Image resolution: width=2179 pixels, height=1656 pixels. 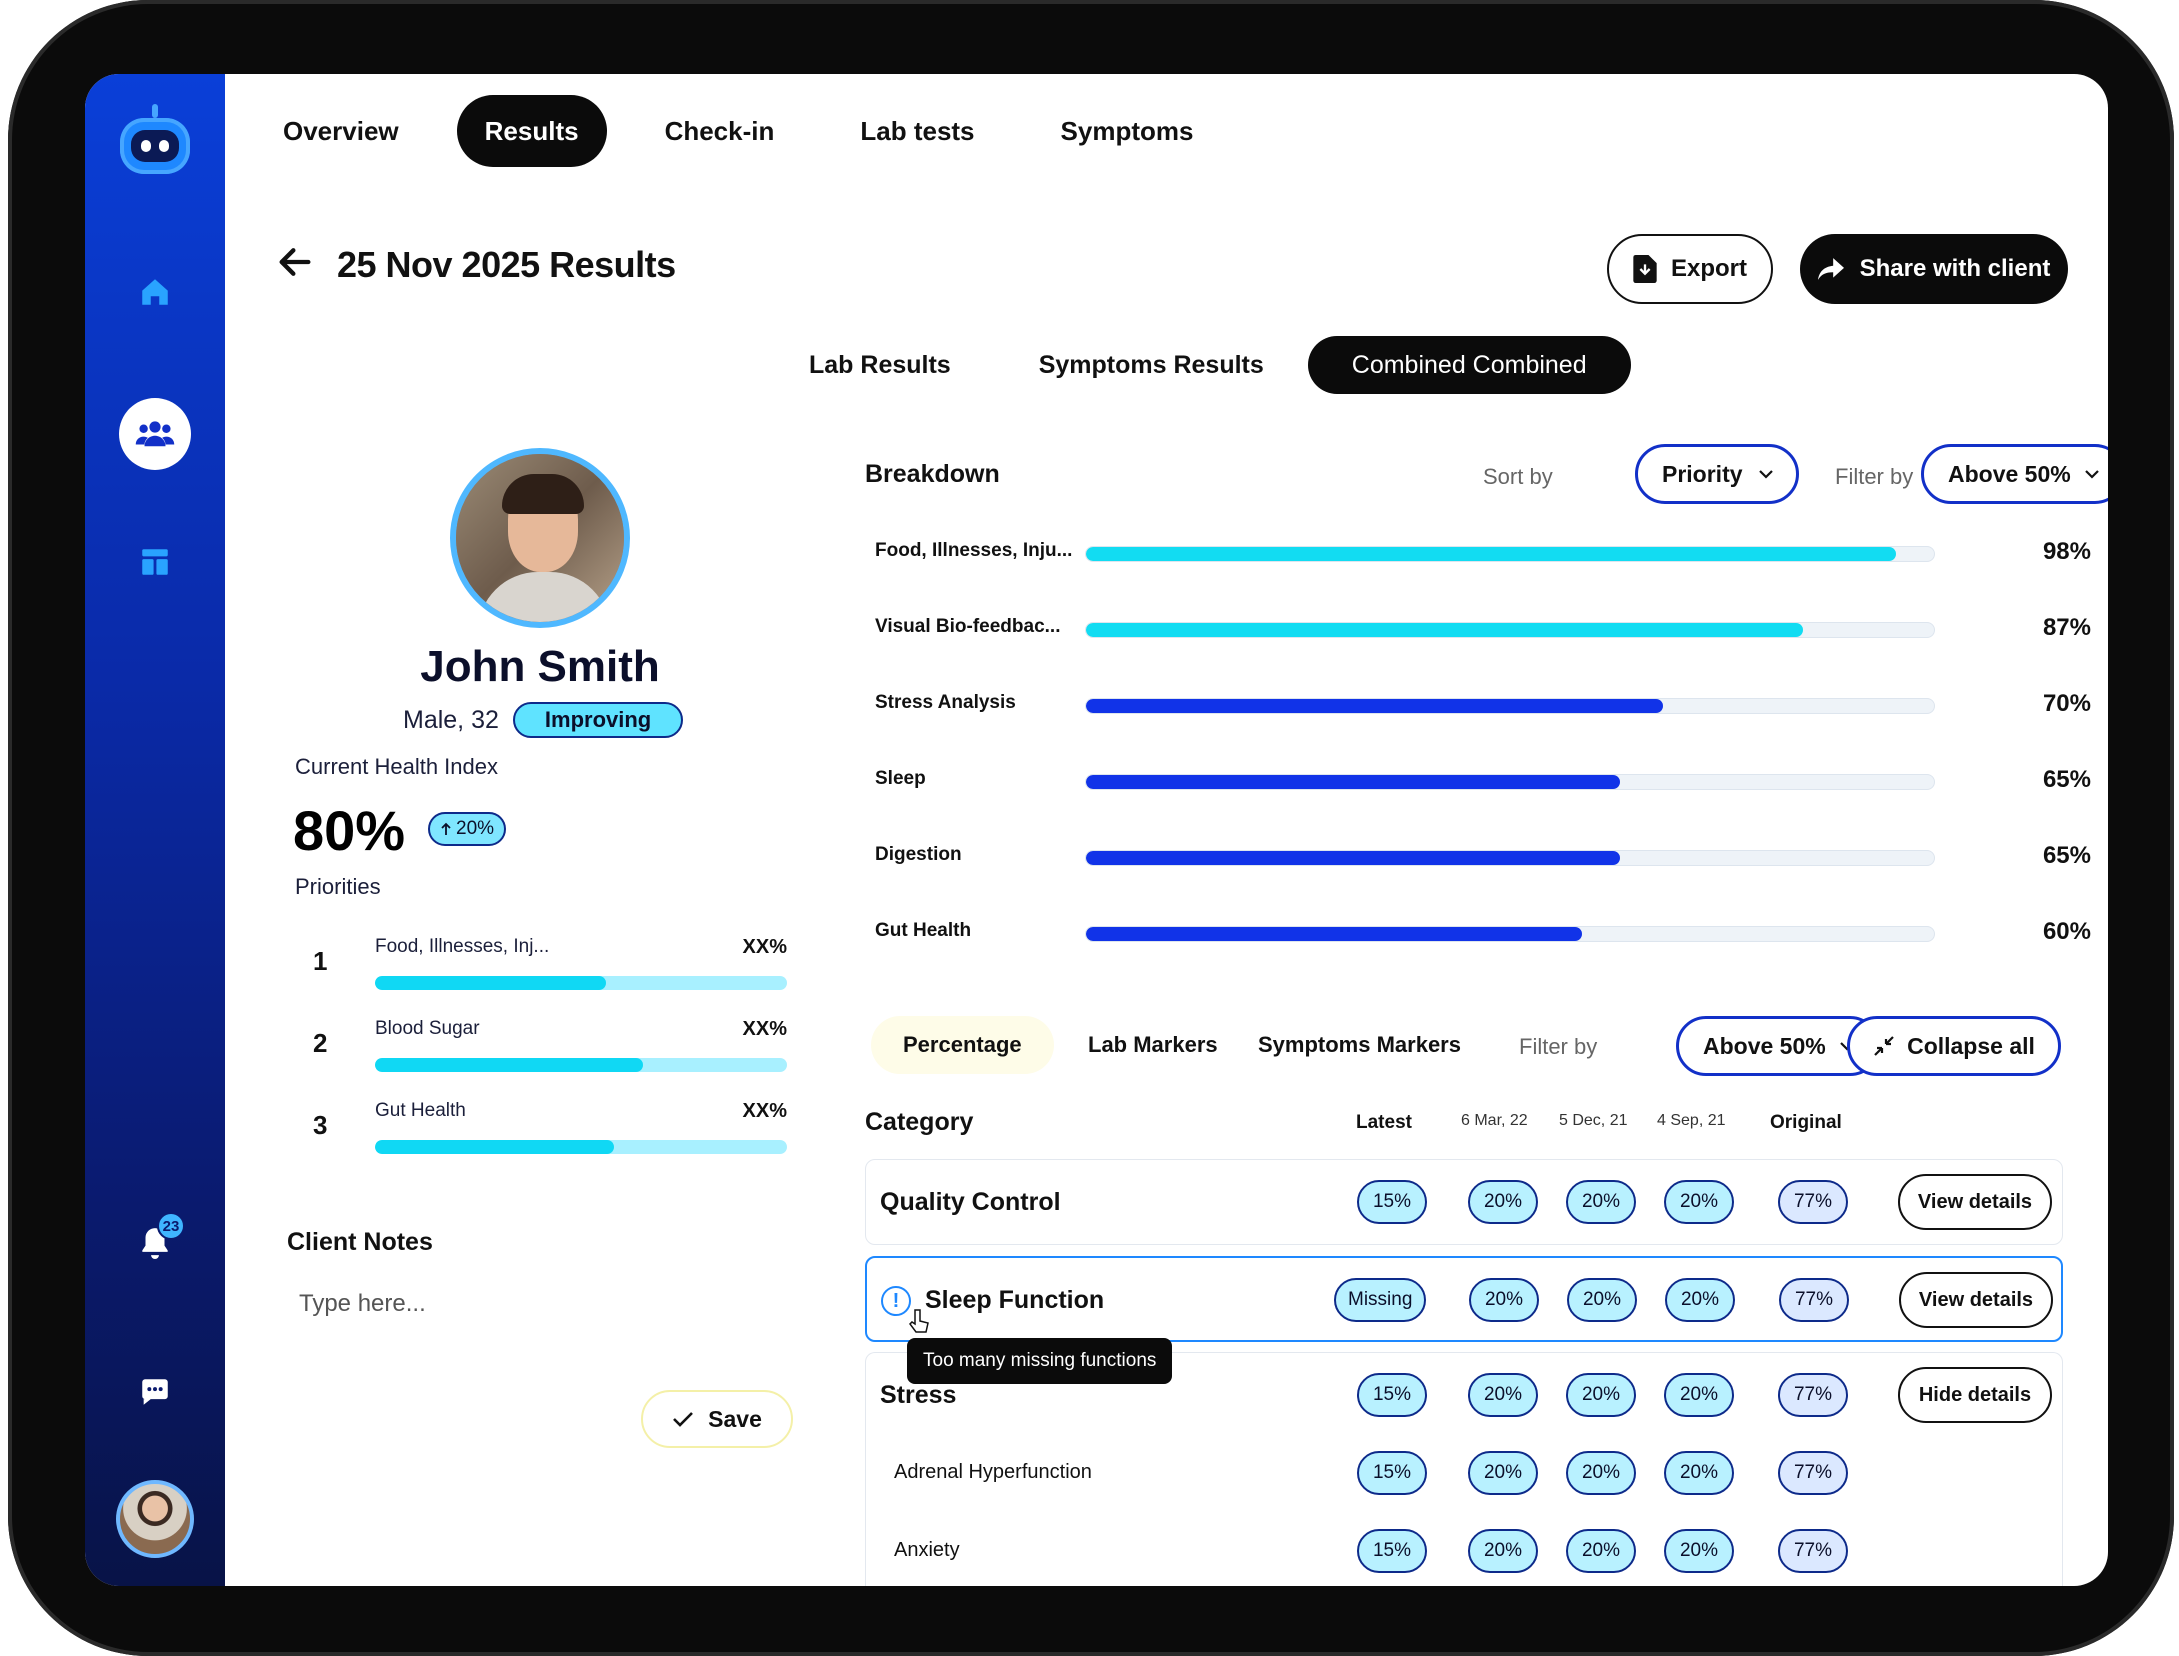 I want to click on column-date-3: 4 Sep, 21, so click(x=1691, y=1120).